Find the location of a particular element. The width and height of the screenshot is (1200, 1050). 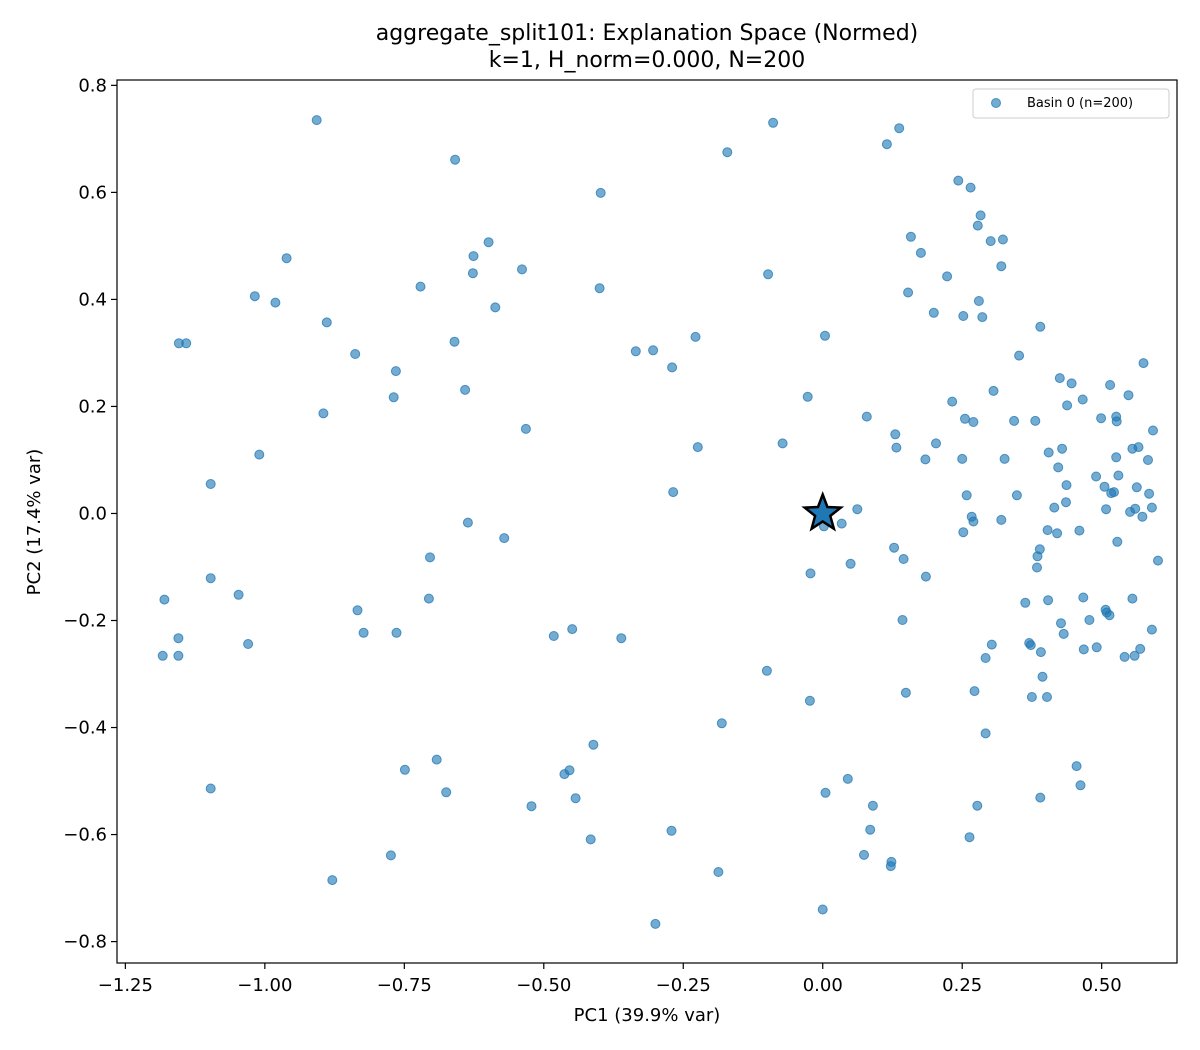

x-tick-label: −1.25 is located at coordinates (125, 985).